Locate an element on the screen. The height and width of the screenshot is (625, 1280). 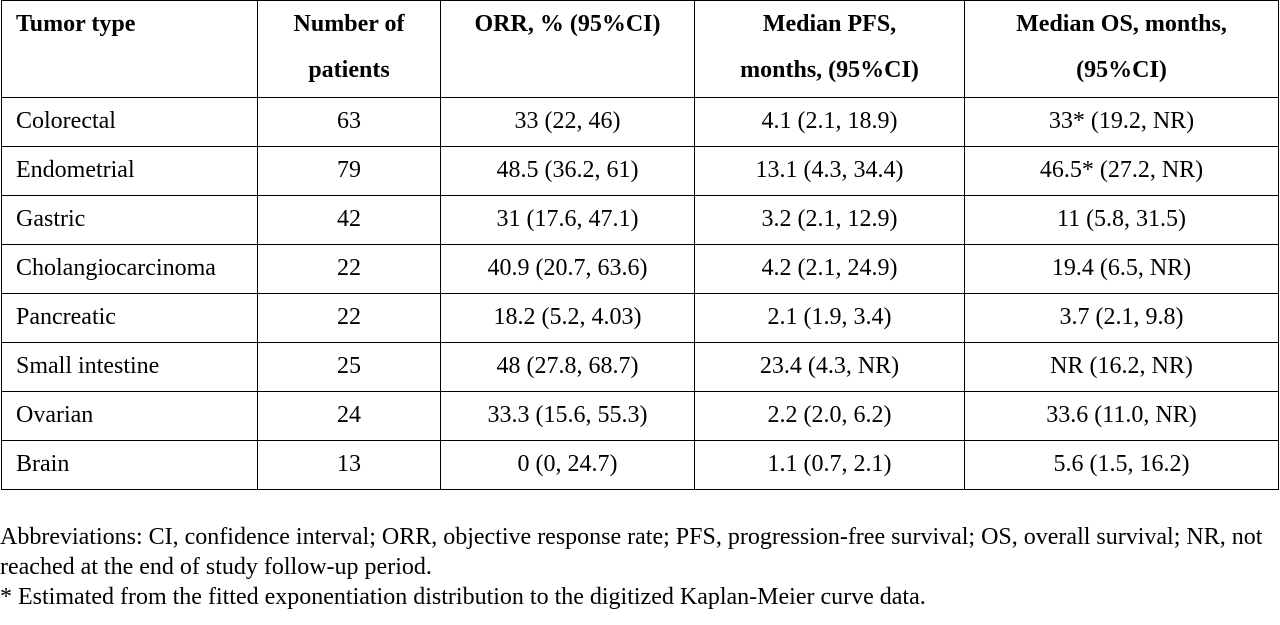
cell-median-os: 19.4 (6.5, NR) is located at coordinates (1121, 269).